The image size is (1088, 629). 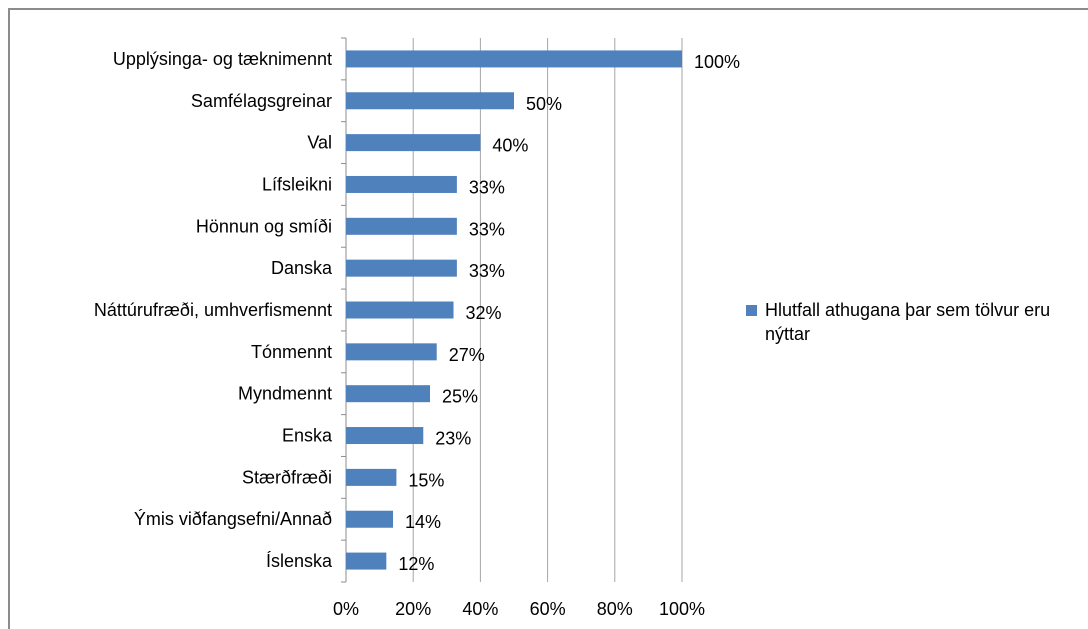 What do you see at coordinates (416, 564) in the screenshot?
I see `data-label: 12%` at bounding box center [416, 564].